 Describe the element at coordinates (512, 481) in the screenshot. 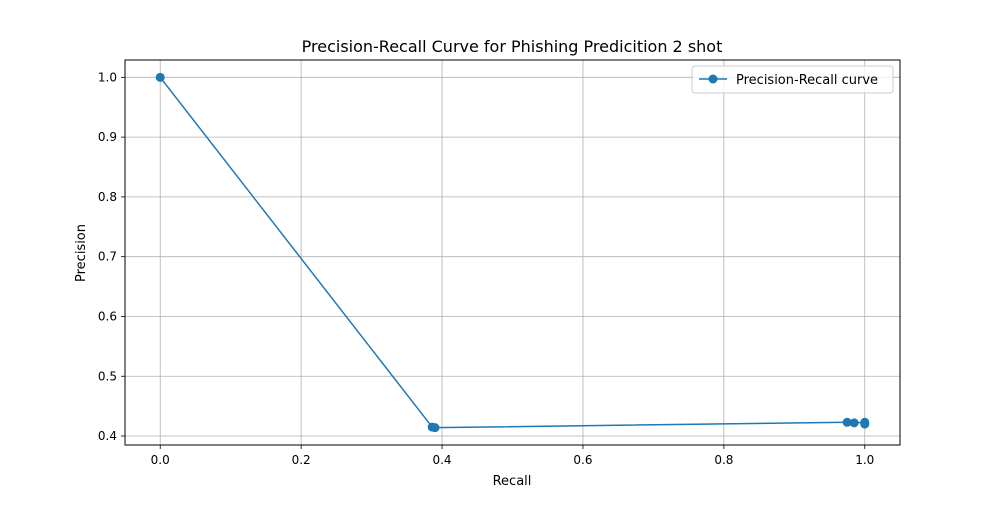

I see `x-axis-title: Recall` at that location.